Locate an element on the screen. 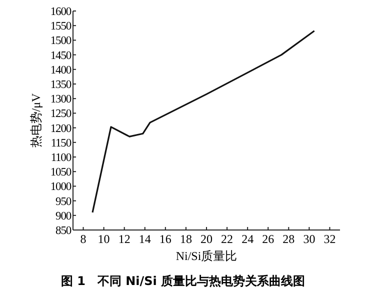  y-tick-label: 1450 is located at coordinates (61, 56).